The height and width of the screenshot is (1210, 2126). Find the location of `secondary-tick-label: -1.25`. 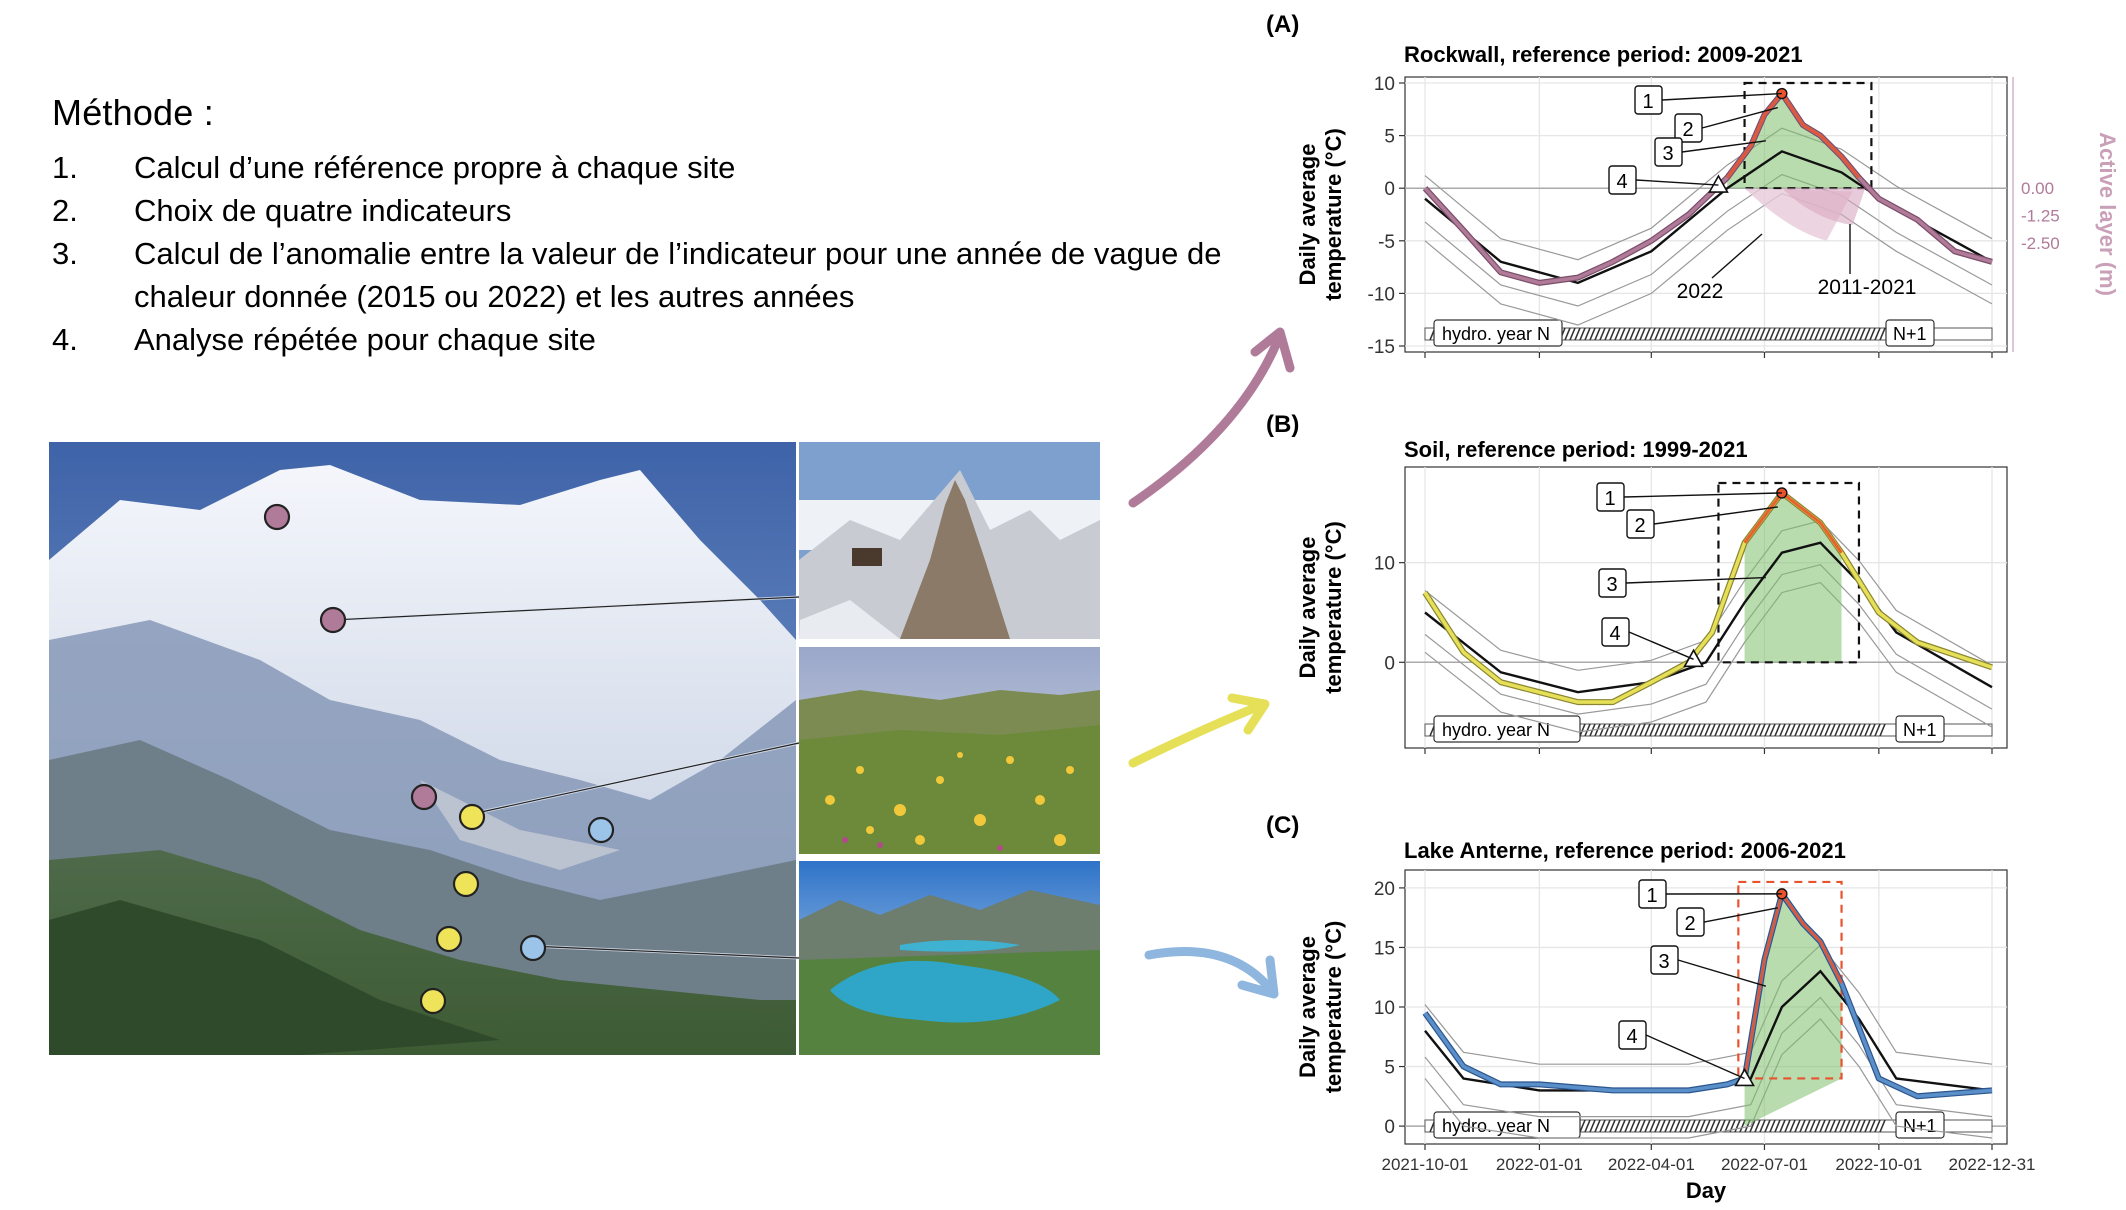

secondary-tick-label: -1.25 is located at coordinates (2040, 216).